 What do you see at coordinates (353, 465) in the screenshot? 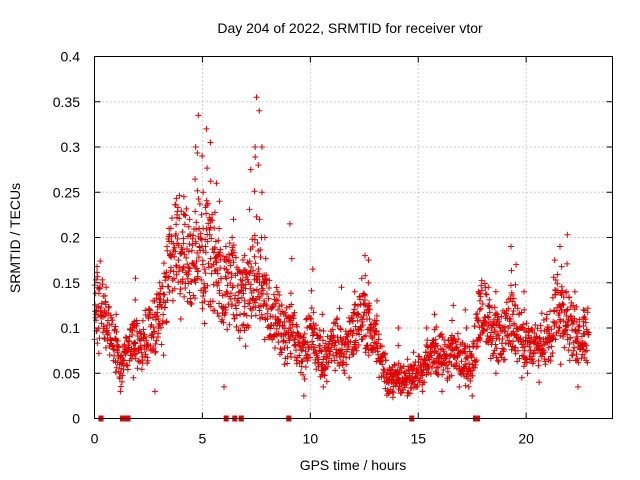
I see `x-axis-label: GPS time / hours` at bounding box center [353, 465].